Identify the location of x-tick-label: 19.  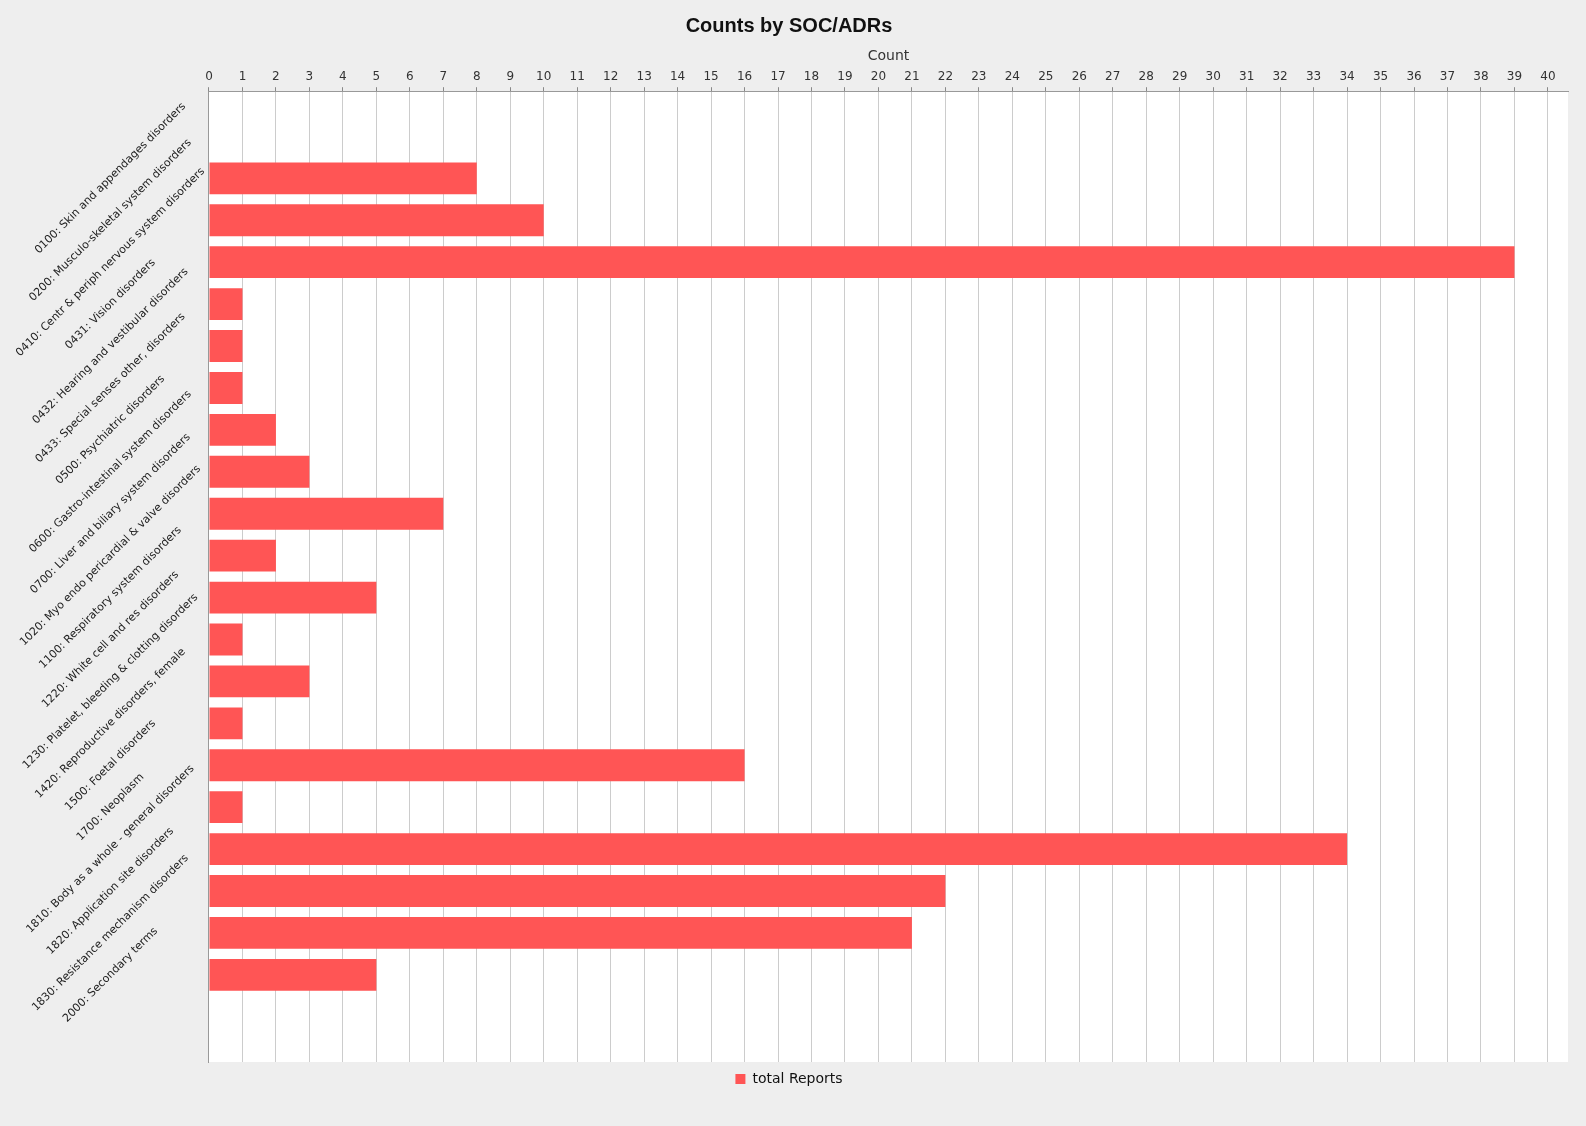
(845, 76).